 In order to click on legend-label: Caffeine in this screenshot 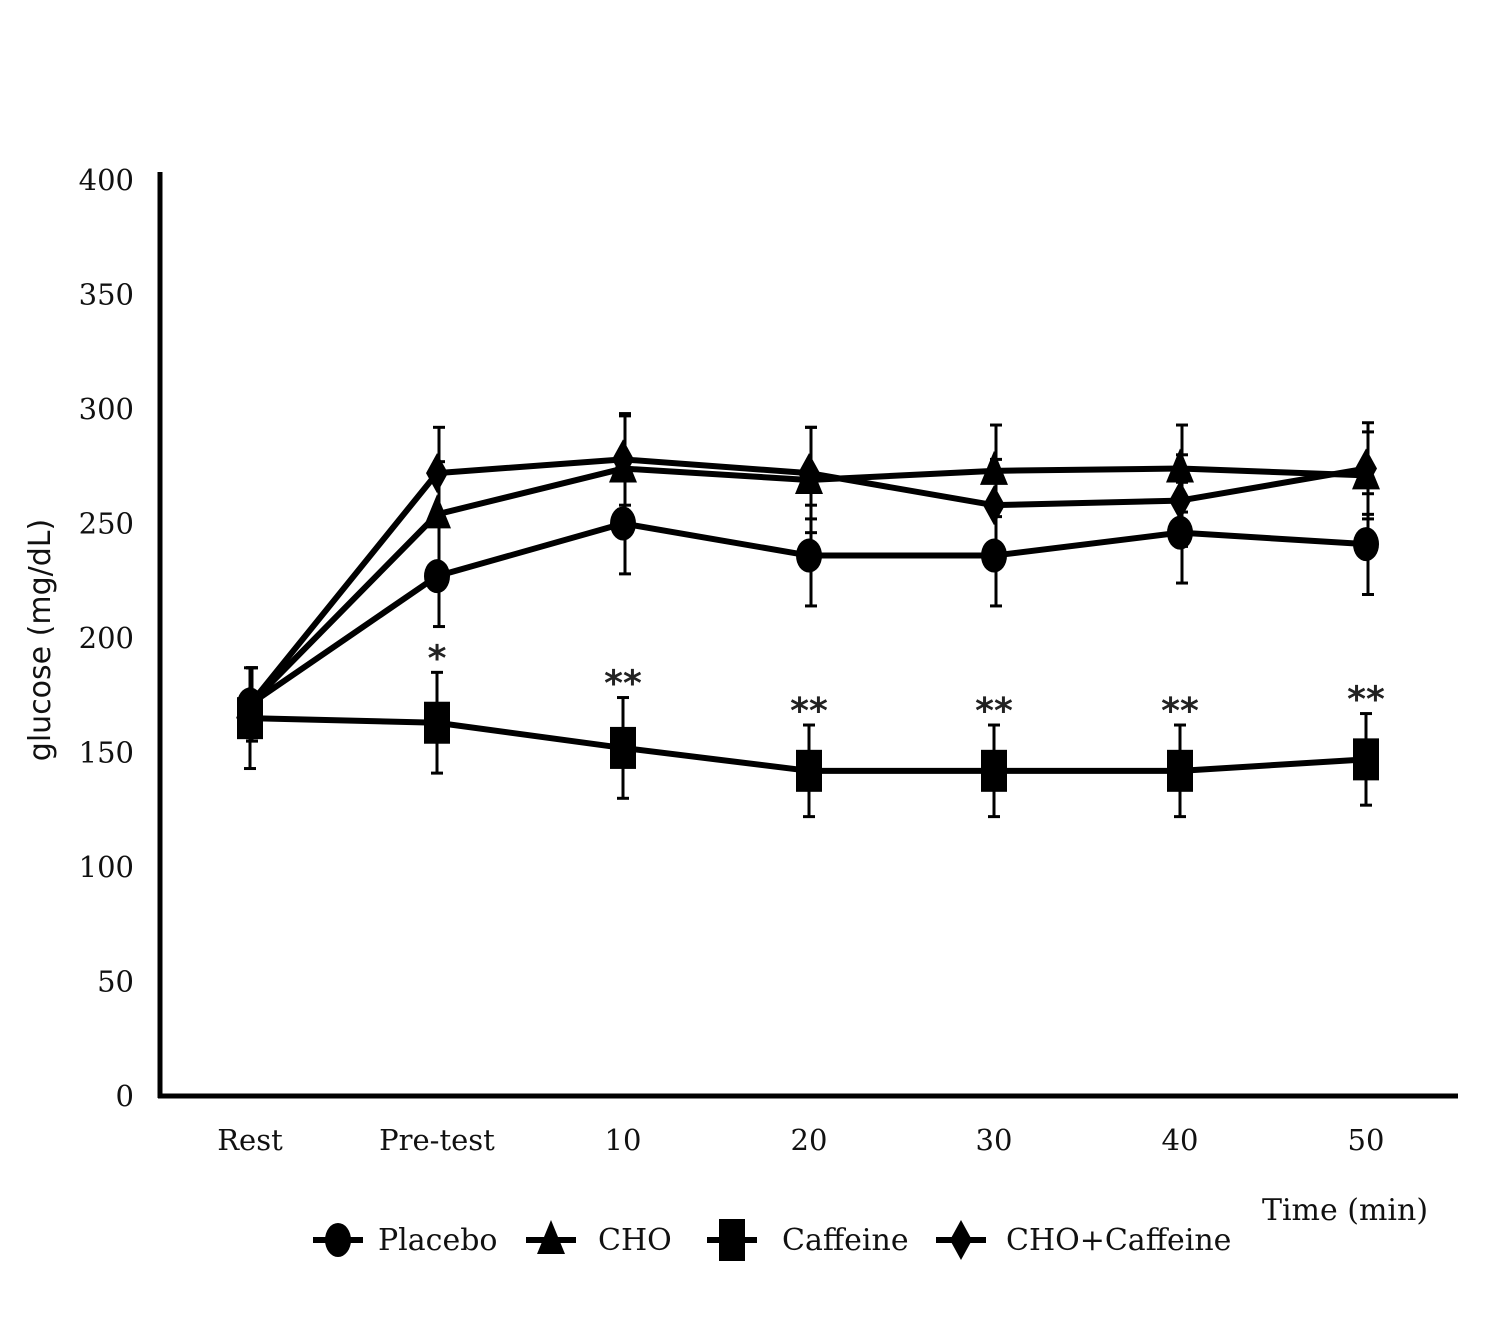, I will do `click(845, 1240)`.